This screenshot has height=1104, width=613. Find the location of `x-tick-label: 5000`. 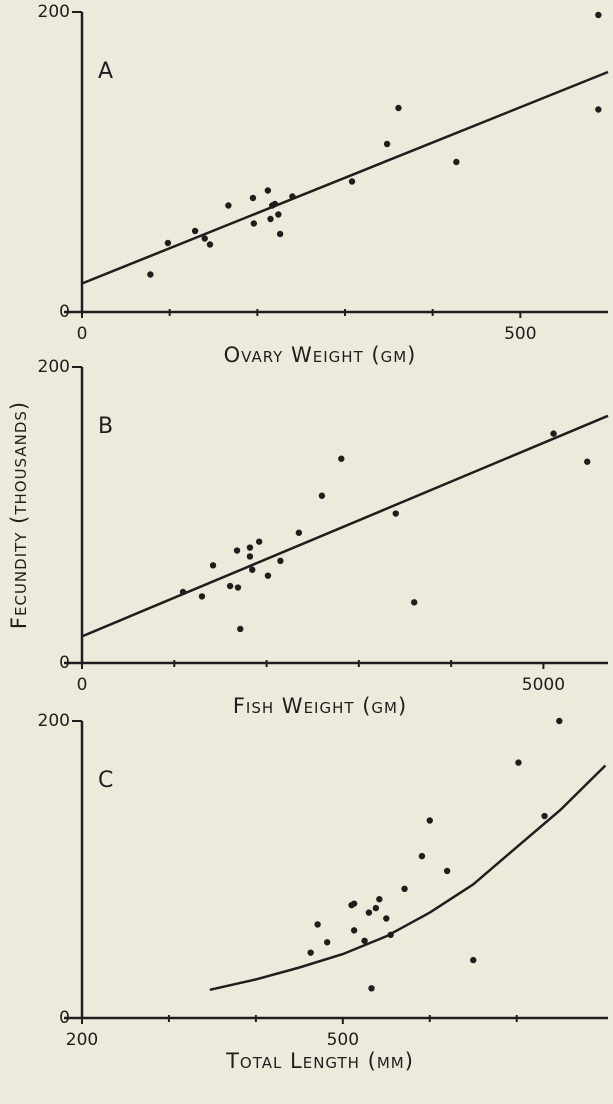

x-tick-label: 5000 is located at coordinates (543, 685).